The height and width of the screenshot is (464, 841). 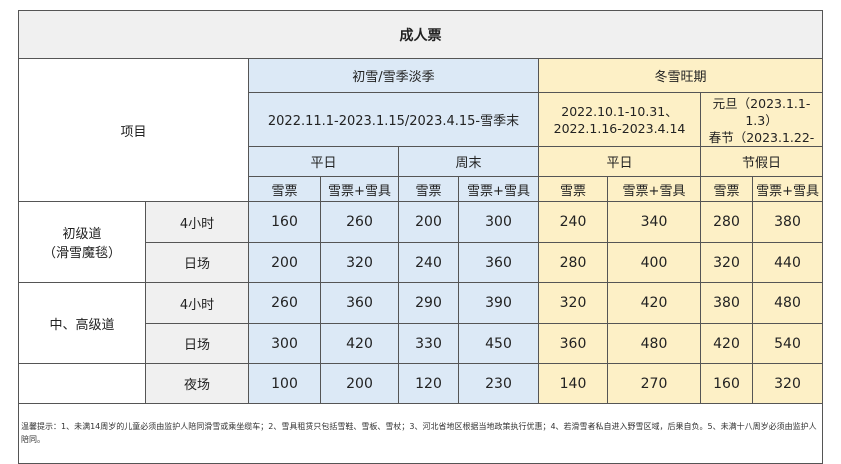 What do you see at coordinates (498, 303) in the screenshot?
I see `price-cell: 390` at bounding box center [498, 303].